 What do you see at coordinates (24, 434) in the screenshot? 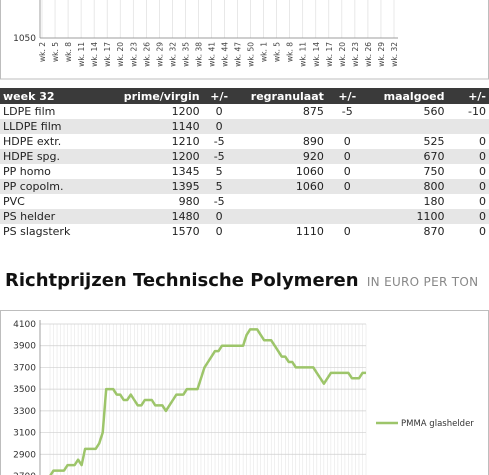
I see `y-tick-label: 3100` at bounding box center [24, 434].